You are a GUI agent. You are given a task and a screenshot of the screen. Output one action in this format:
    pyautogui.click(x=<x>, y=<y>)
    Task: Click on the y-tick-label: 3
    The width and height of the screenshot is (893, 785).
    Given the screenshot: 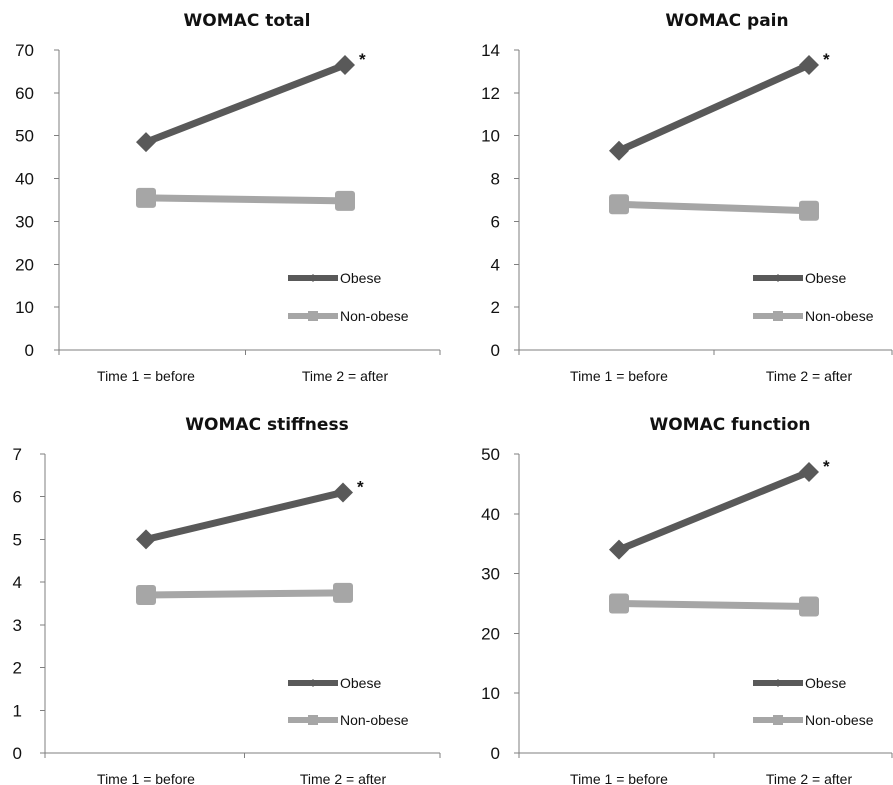 What is the action you would take?
    pyautogui.click(x=17, y=625)
    